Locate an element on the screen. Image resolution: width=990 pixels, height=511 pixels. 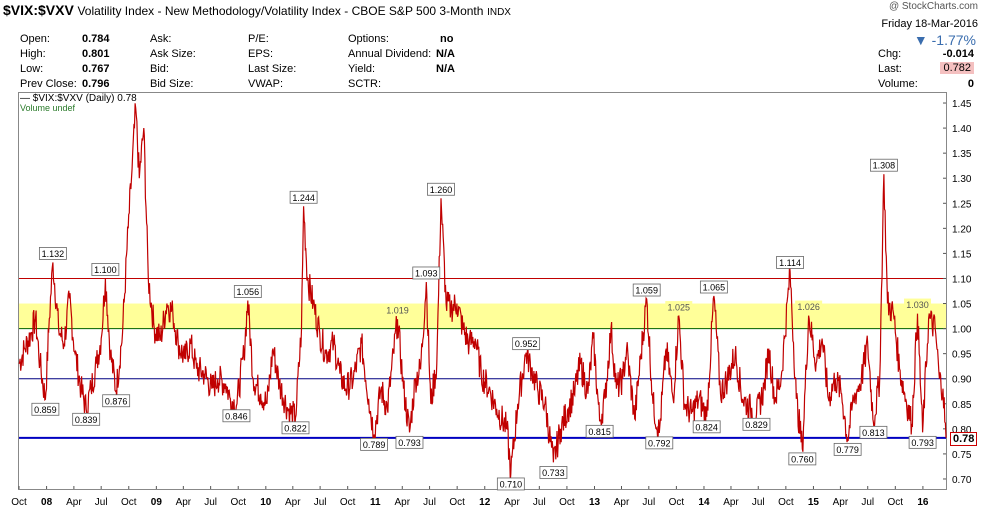
annotation-label: 1.308 is located at coordinates (884, 166).